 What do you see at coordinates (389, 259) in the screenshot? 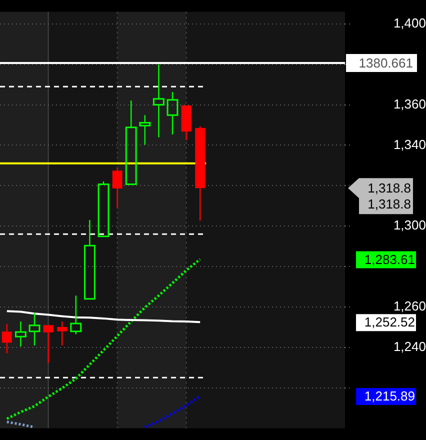
I see `text: 1,283.61` at bounding box center [389, 259].